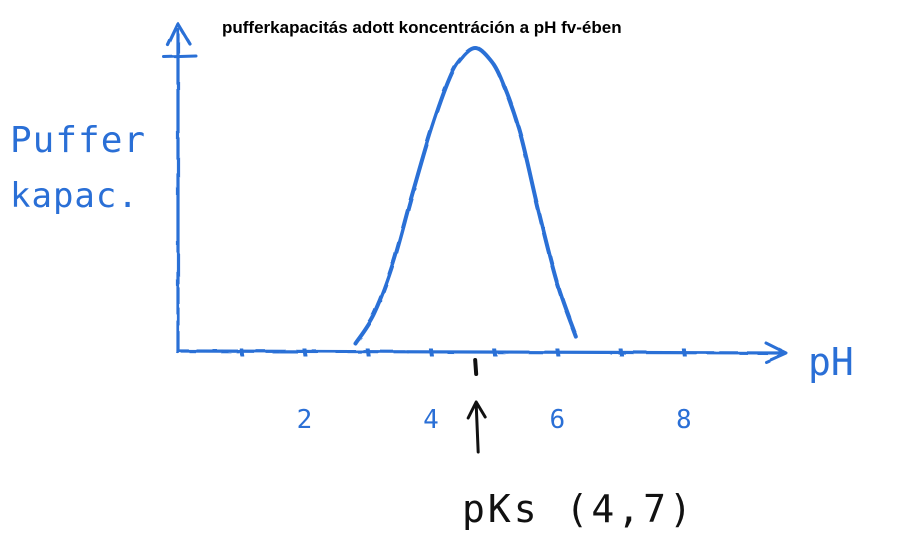  Describe the element at coordinates (431, 420) in the screenshot. I see `x-tick-label: 4` at that location.